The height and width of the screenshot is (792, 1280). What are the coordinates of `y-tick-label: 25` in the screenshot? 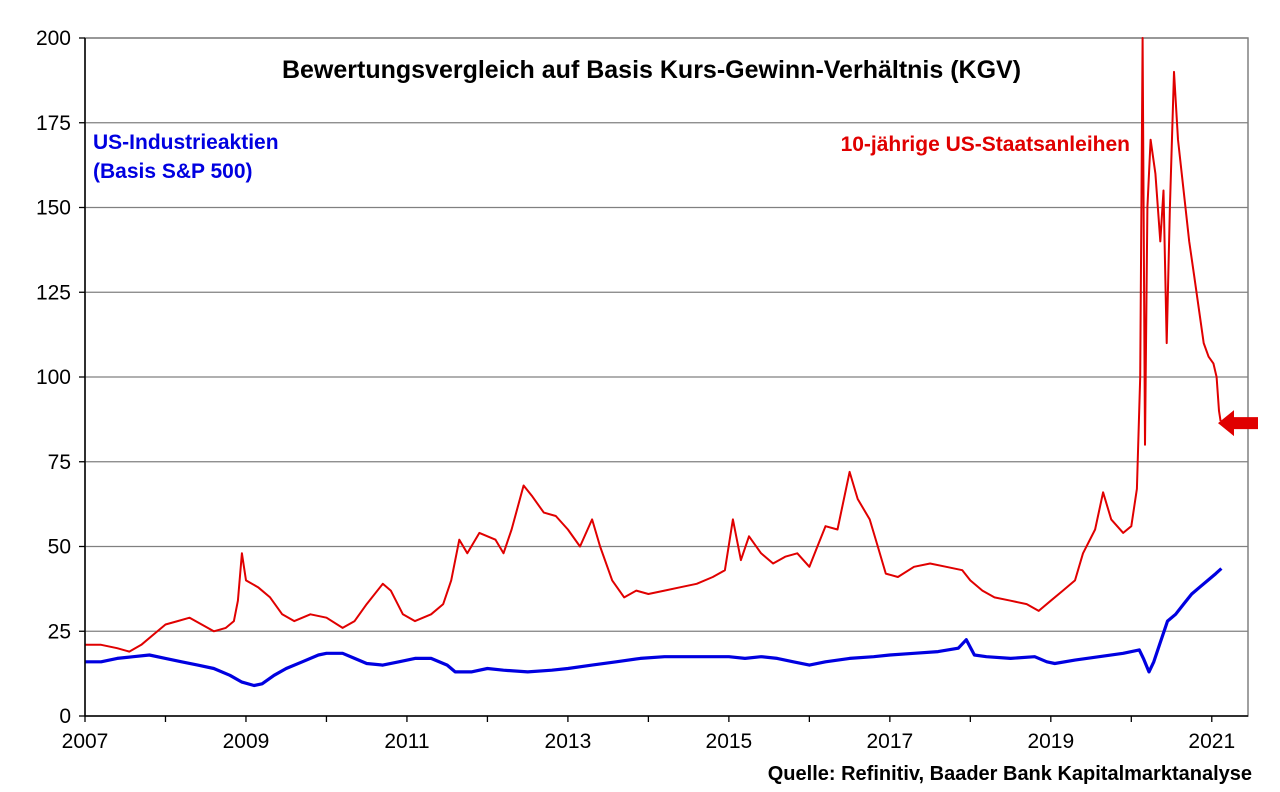 It's located at (59, 631).